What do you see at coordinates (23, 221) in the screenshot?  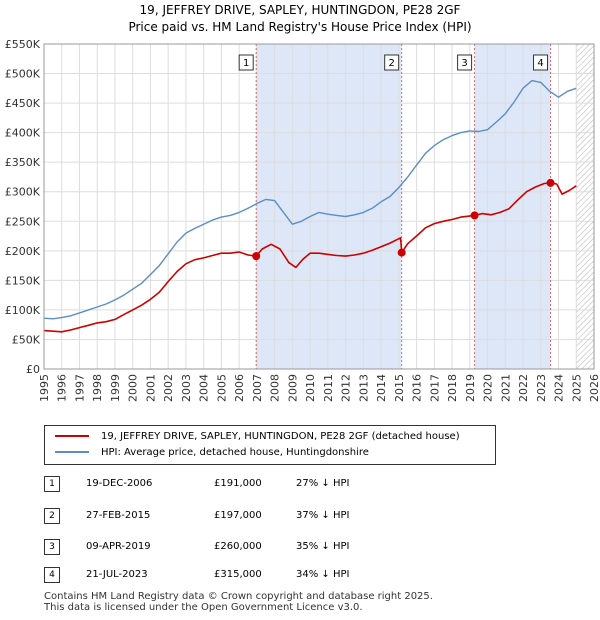 I see `y-tick-label: £250K` at bounding box center [23, 221].